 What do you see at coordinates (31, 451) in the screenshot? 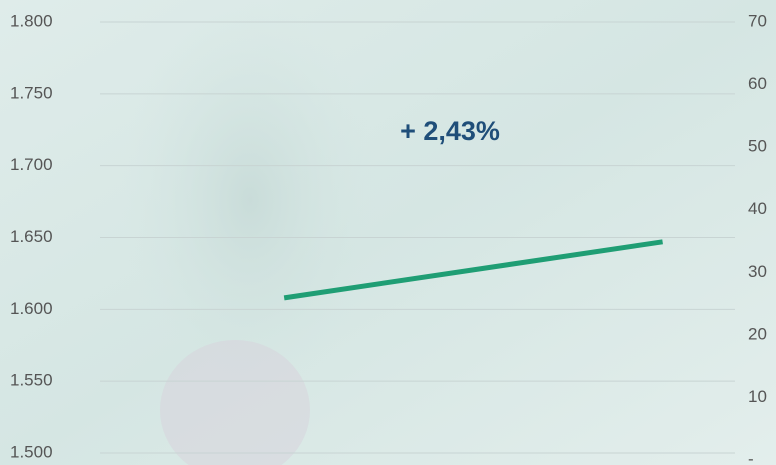
I see `y-tick-label: 1.500` at bounding box center [31, 451].